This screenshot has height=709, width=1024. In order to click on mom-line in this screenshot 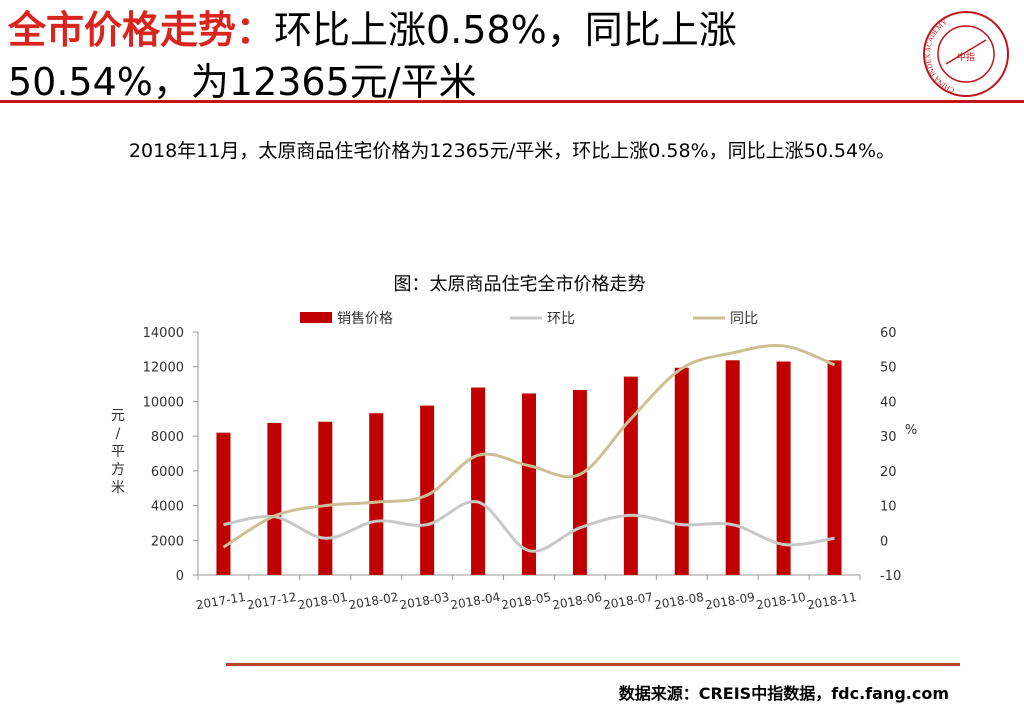, I will do `click(529, 526)`.